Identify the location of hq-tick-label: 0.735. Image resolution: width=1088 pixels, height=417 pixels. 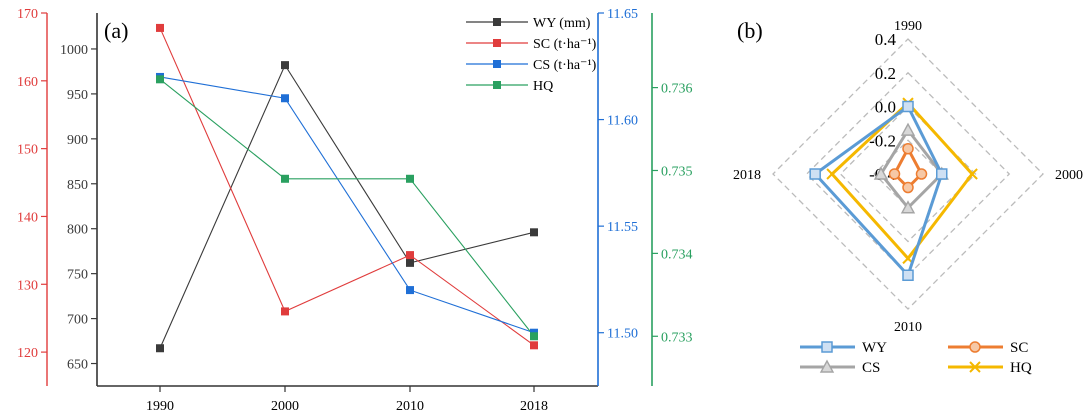
(677, 171).